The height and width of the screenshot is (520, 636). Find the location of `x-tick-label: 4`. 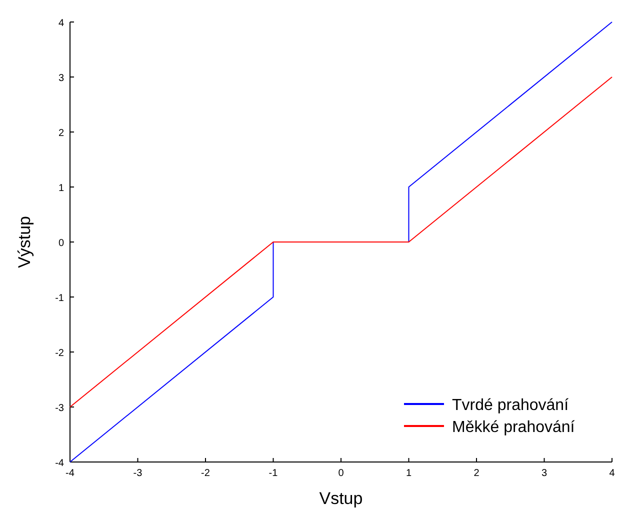

x-tick-label: 4 is located at coordinates (612, 473).